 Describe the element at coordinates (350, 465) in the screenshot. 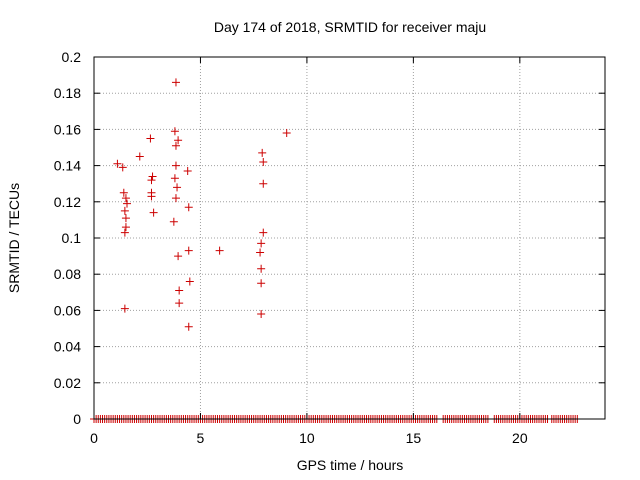

I see `x-axis-label: GPS time / hours` at that location.